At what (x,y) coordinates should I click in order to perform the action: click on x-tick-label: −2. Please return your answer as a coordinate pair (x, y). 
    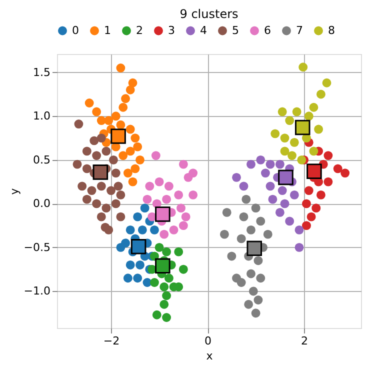
    Looking at the image, I should click on (111, 341).